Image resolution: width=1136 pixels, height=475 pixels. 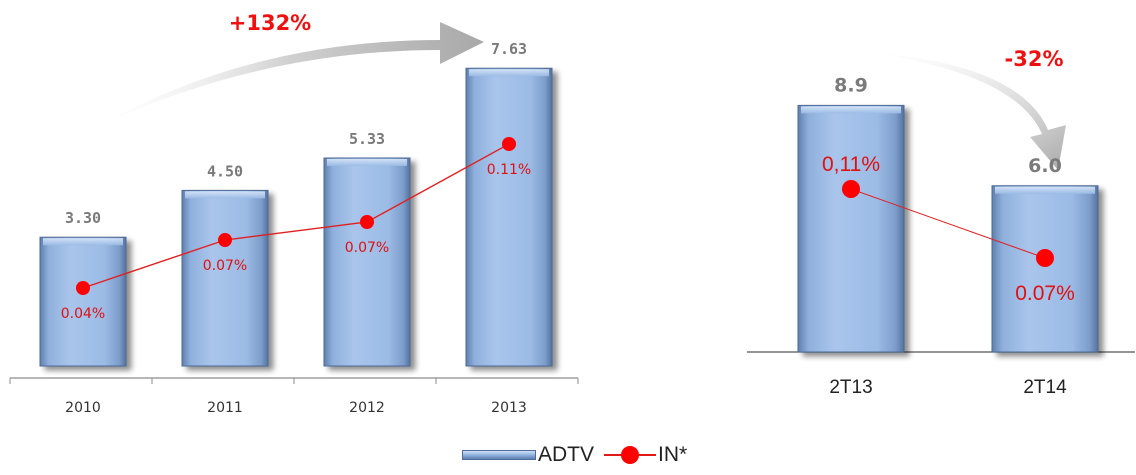 What do you see at coordinates (367, 139) in the screenshot?
I see `bar-value-label: 5.33` at bounding box center [367, 139].